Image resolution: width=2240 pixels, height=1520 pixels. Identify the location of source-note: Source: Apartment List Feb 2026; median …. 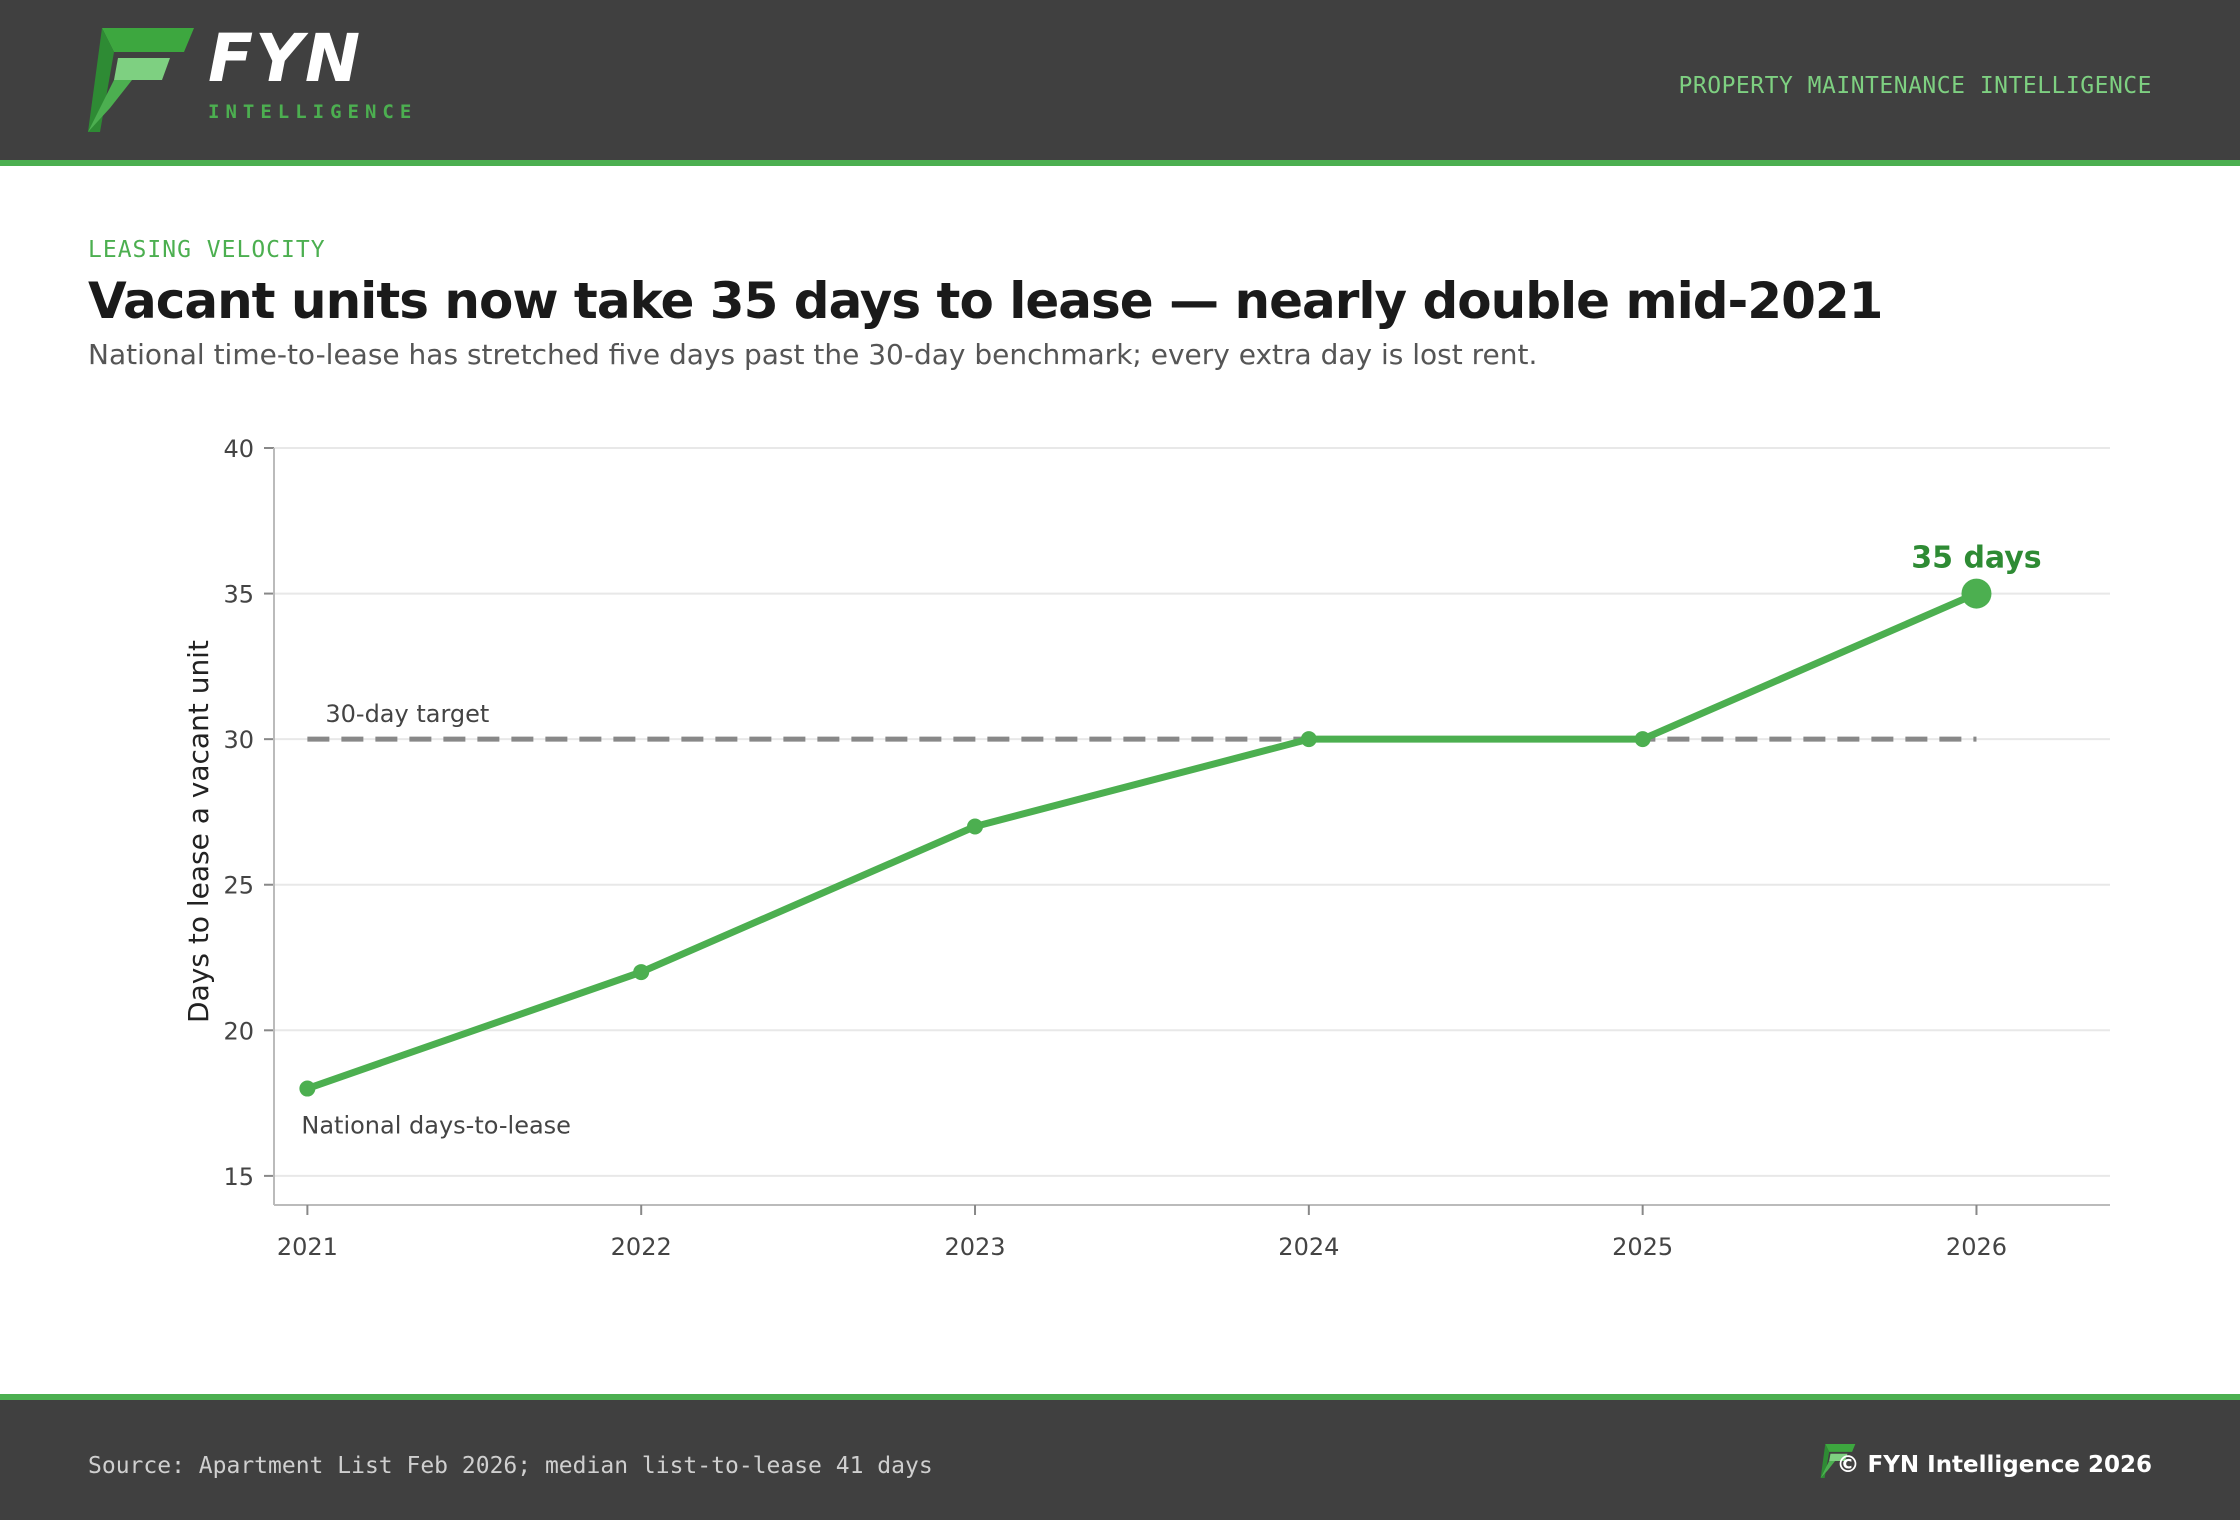
(510, 1466).